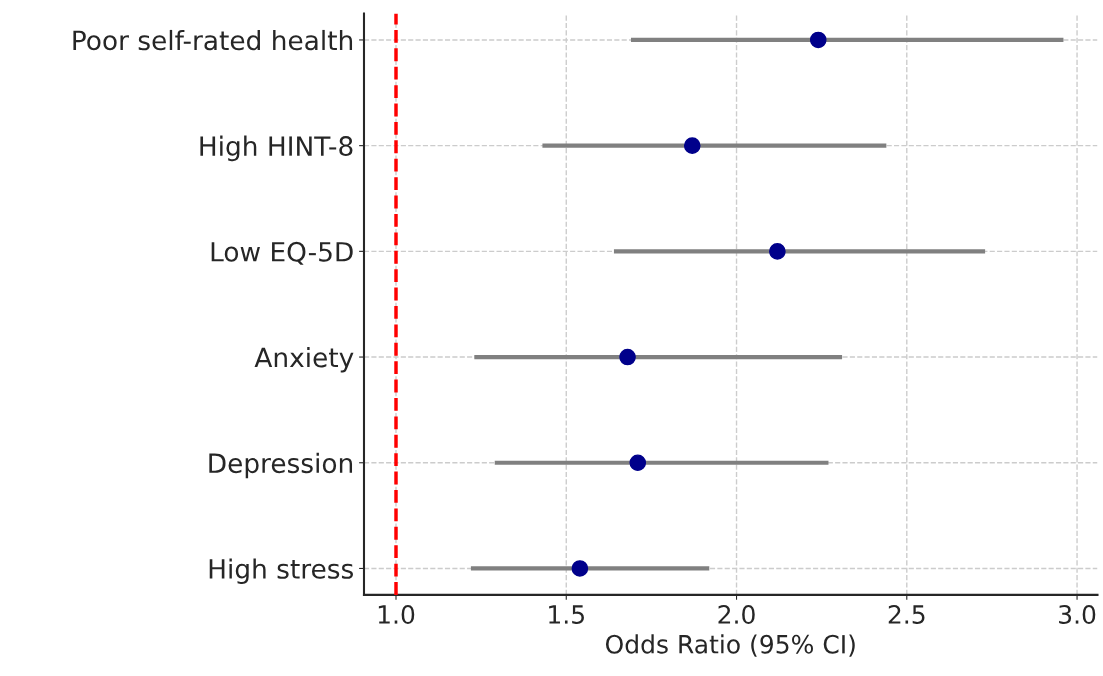 This screenshot has height=676, width=1103. Describe the element at coordinates (736, 614) in the screenshot. I see `x-tick-label: 2.0` at that location.